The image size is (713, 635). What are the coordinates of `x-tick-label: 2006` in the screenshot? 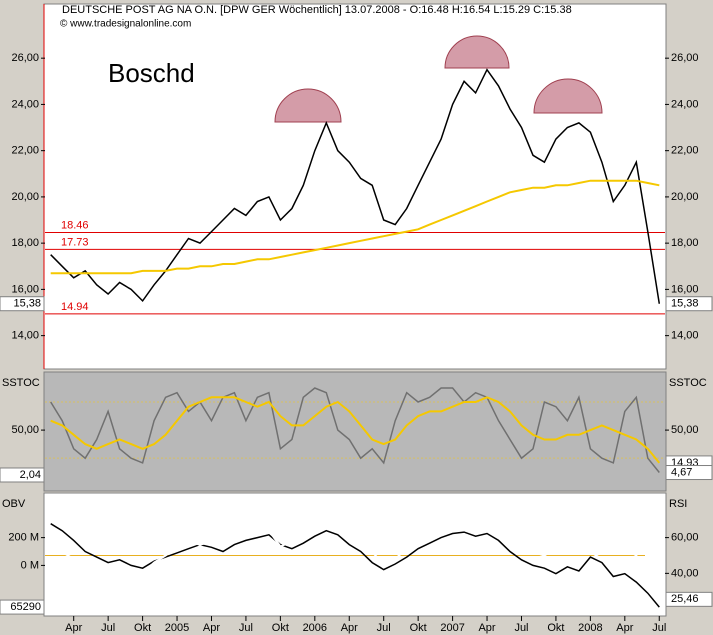 It's located at (315, 628).